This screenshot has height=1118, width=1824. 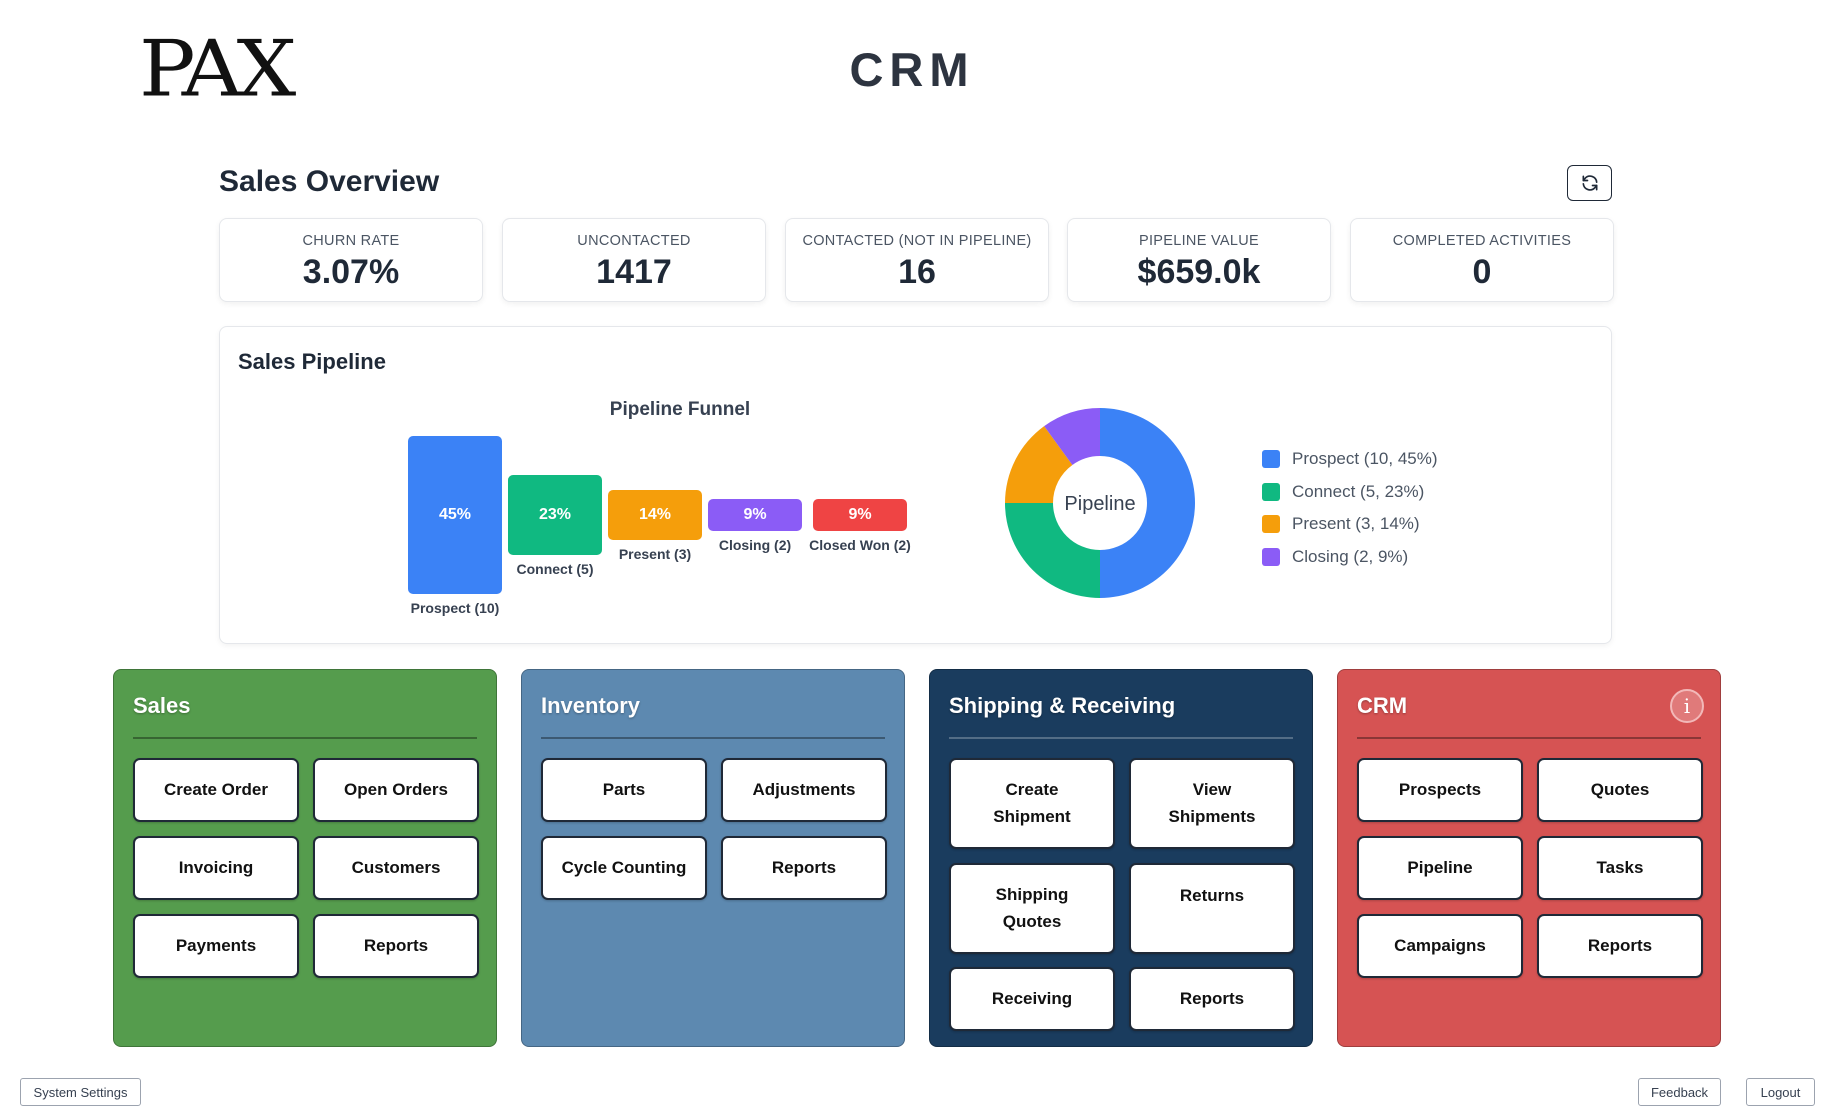 What do you see at coordinates (1199, 241) in the screenshot?
I see `stat-label: PIPELINE VALUE` at bounding box center [1199, 241].